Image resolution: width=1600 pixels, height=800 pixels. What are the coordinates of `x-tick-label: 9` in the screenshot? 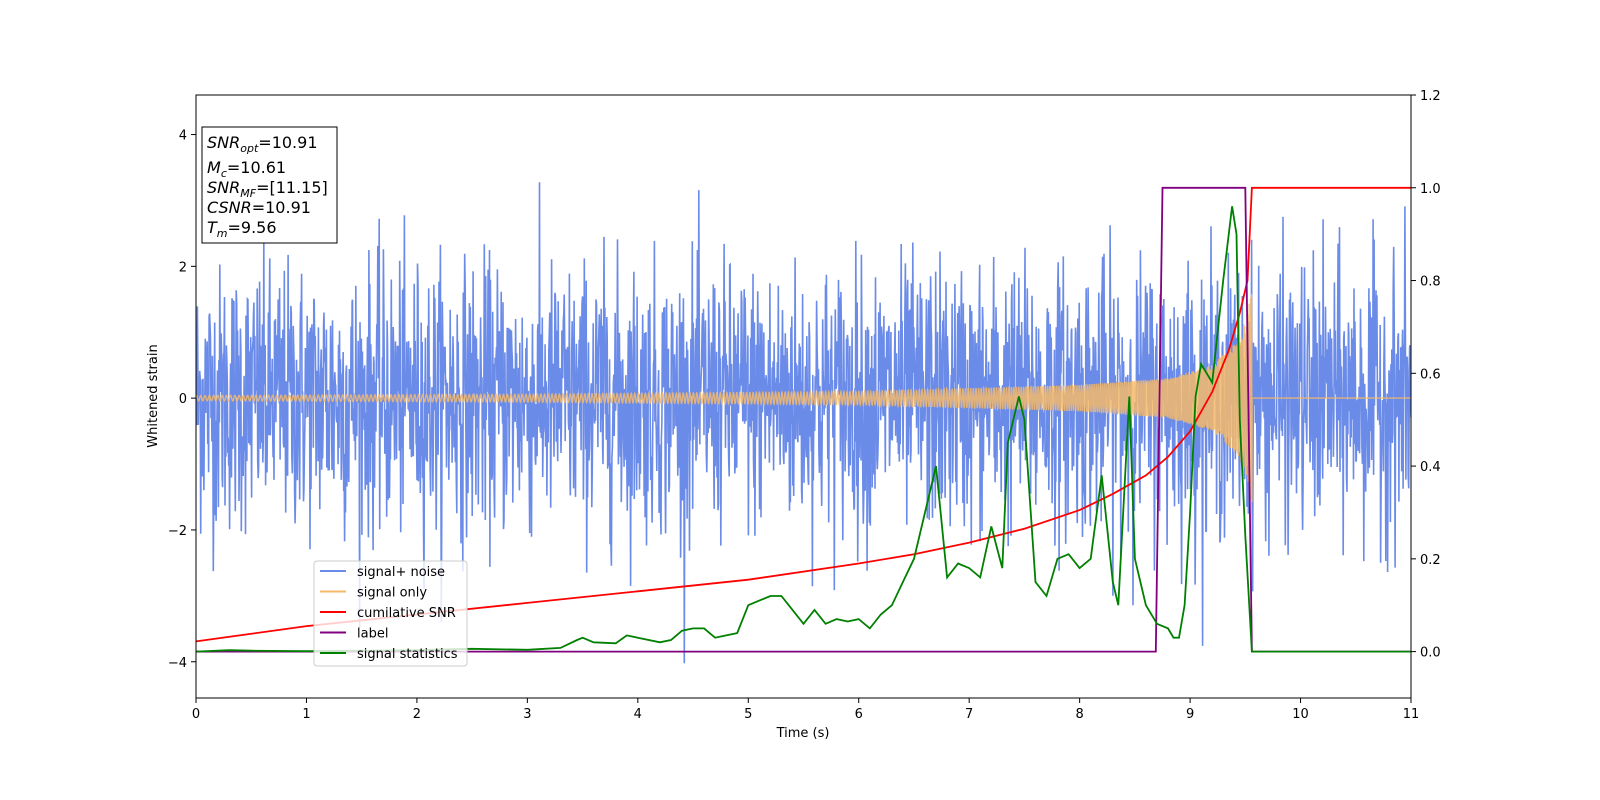 It's located at (1190, 714).